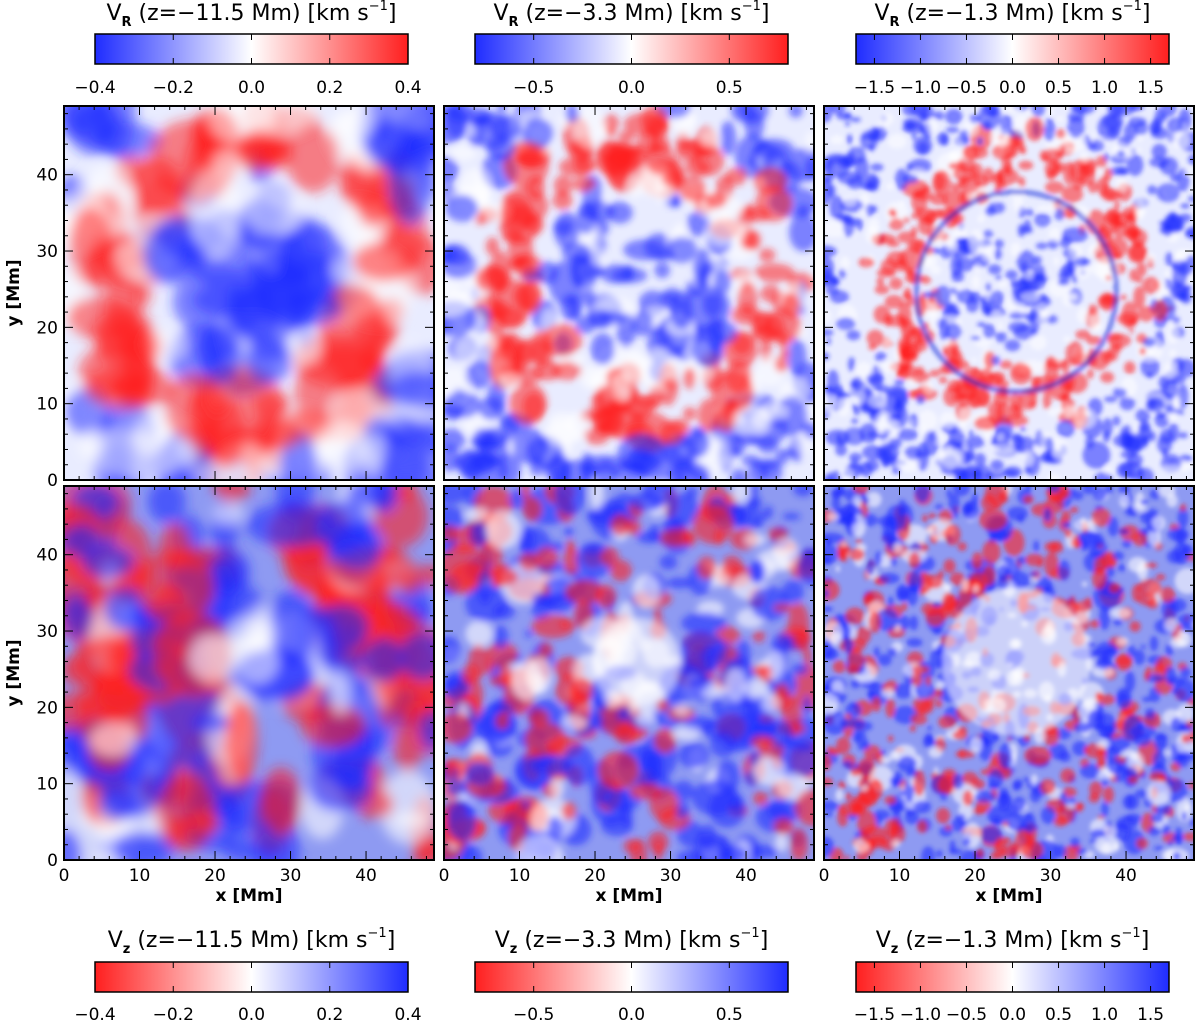 The image size is (1200, 1025). What do you see at coordinates (631, 15) in the screenshot?
I see `colorbar-title: VR (z=−3.3 Mm) [km s−1]` at bounding box center [631, 15].